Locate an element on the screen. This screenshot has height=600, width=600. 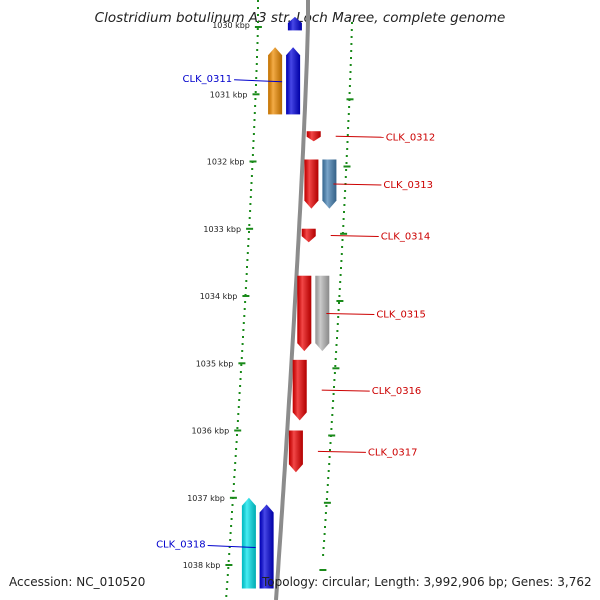
gene-label: CLK_0312 is located at coordinates (411, 137).